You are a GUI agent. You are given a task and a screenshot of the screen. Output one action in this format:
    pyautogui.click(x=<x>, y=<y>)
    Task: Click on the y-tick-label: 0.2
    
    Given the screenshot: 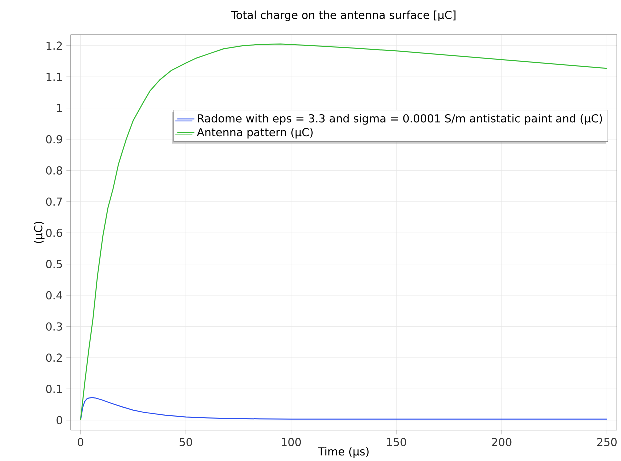 What is the action you would take?
    pyautogui.click(x=54, y=358)
    